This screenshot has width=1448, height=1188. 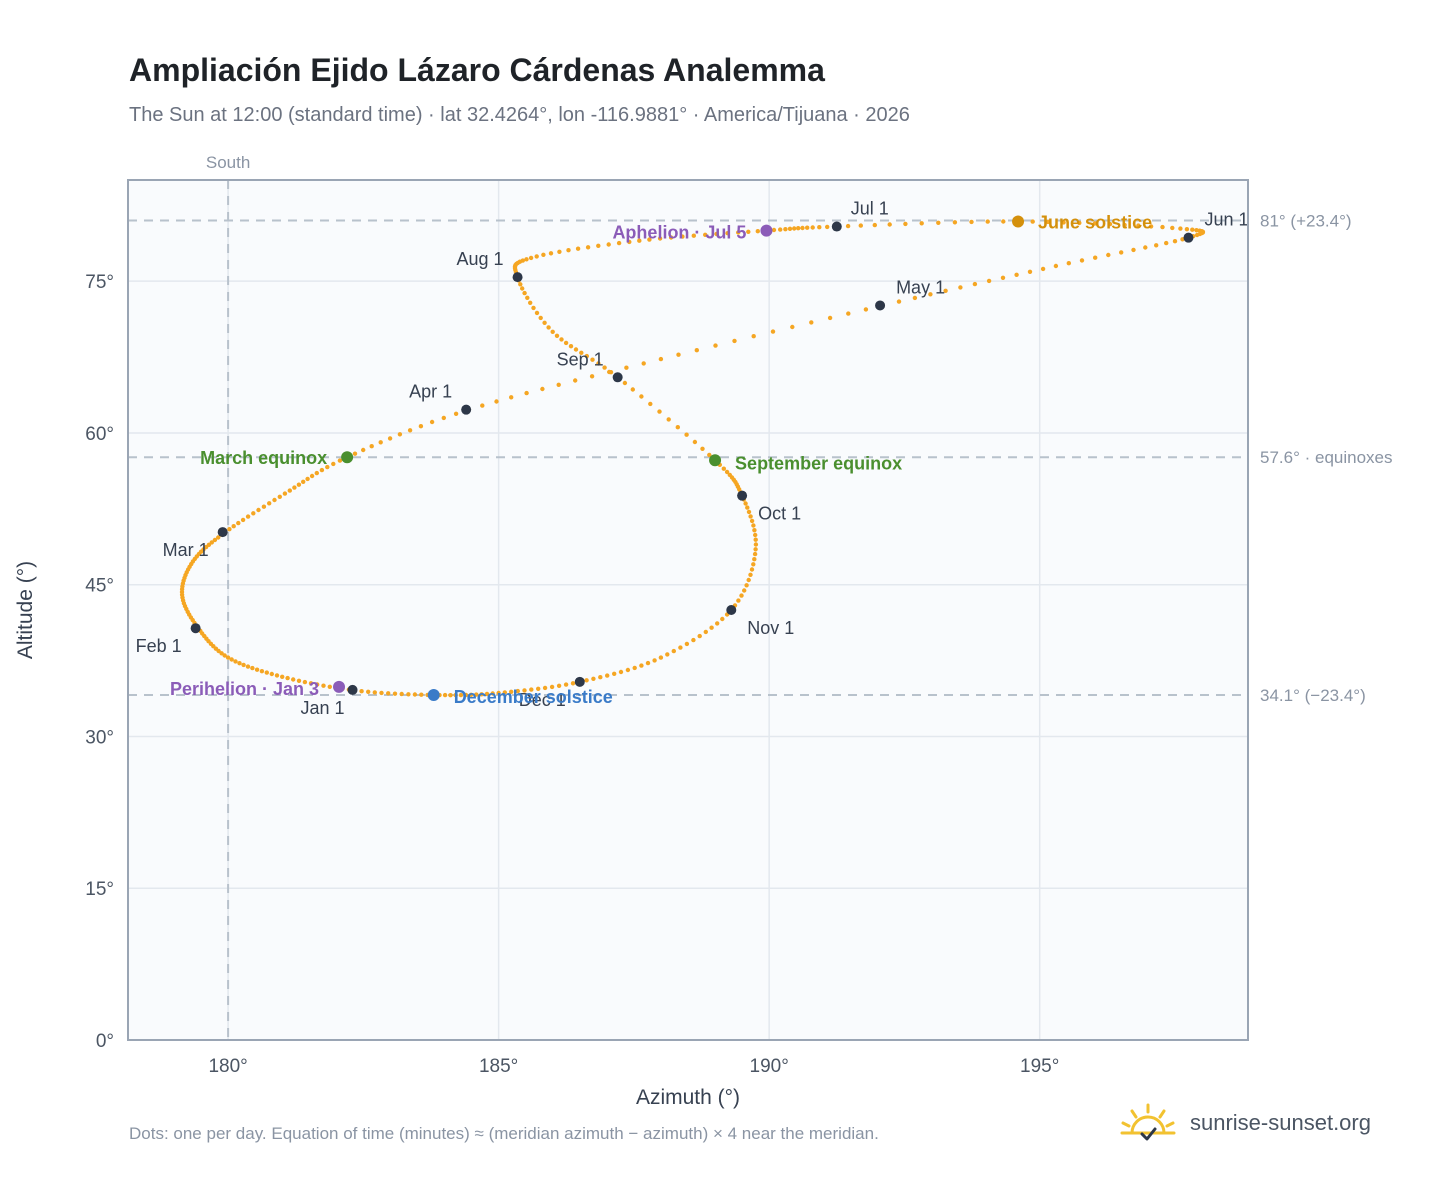 What do you see at coordinates (480, 259) in the screenshot?
I see `month-label: Aug 1` at bounding box center [480, 259].